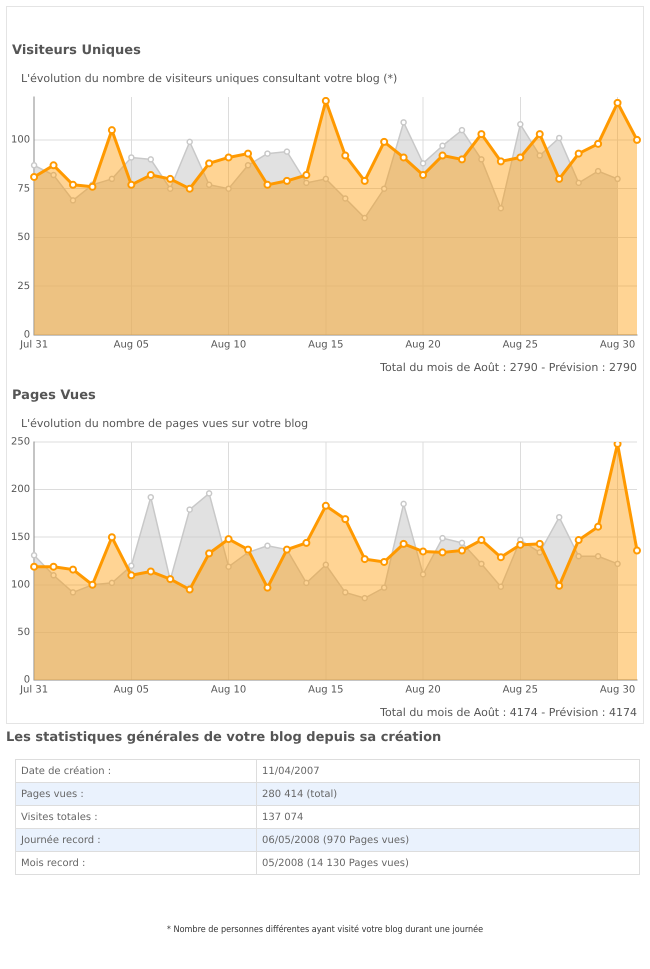 The width and height of the screenshot is (650, 969). What do you see at coordinates (136, 840) in the screenshot?
I see `text: Journée record :` at bounding box center [136, 840].